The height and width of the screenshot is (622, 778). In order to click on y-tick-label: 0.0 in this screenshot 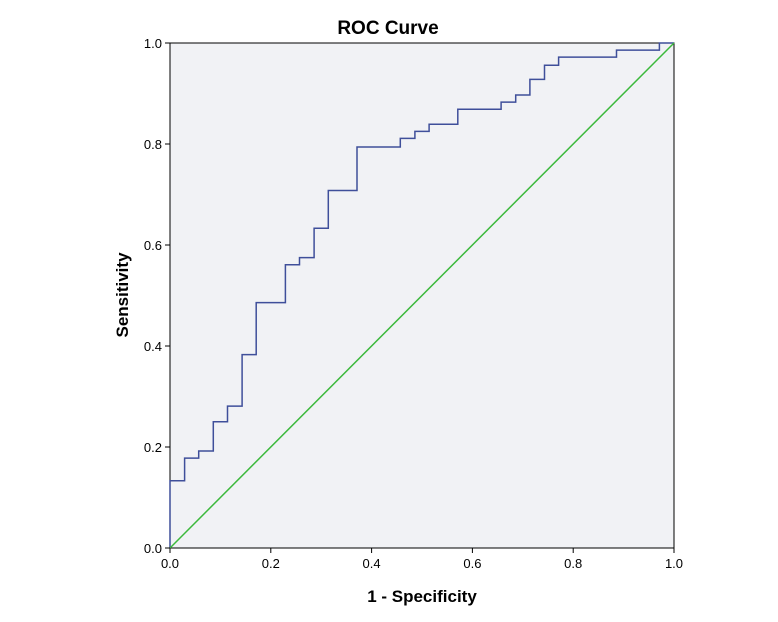, I will do `click(153, 548)`.